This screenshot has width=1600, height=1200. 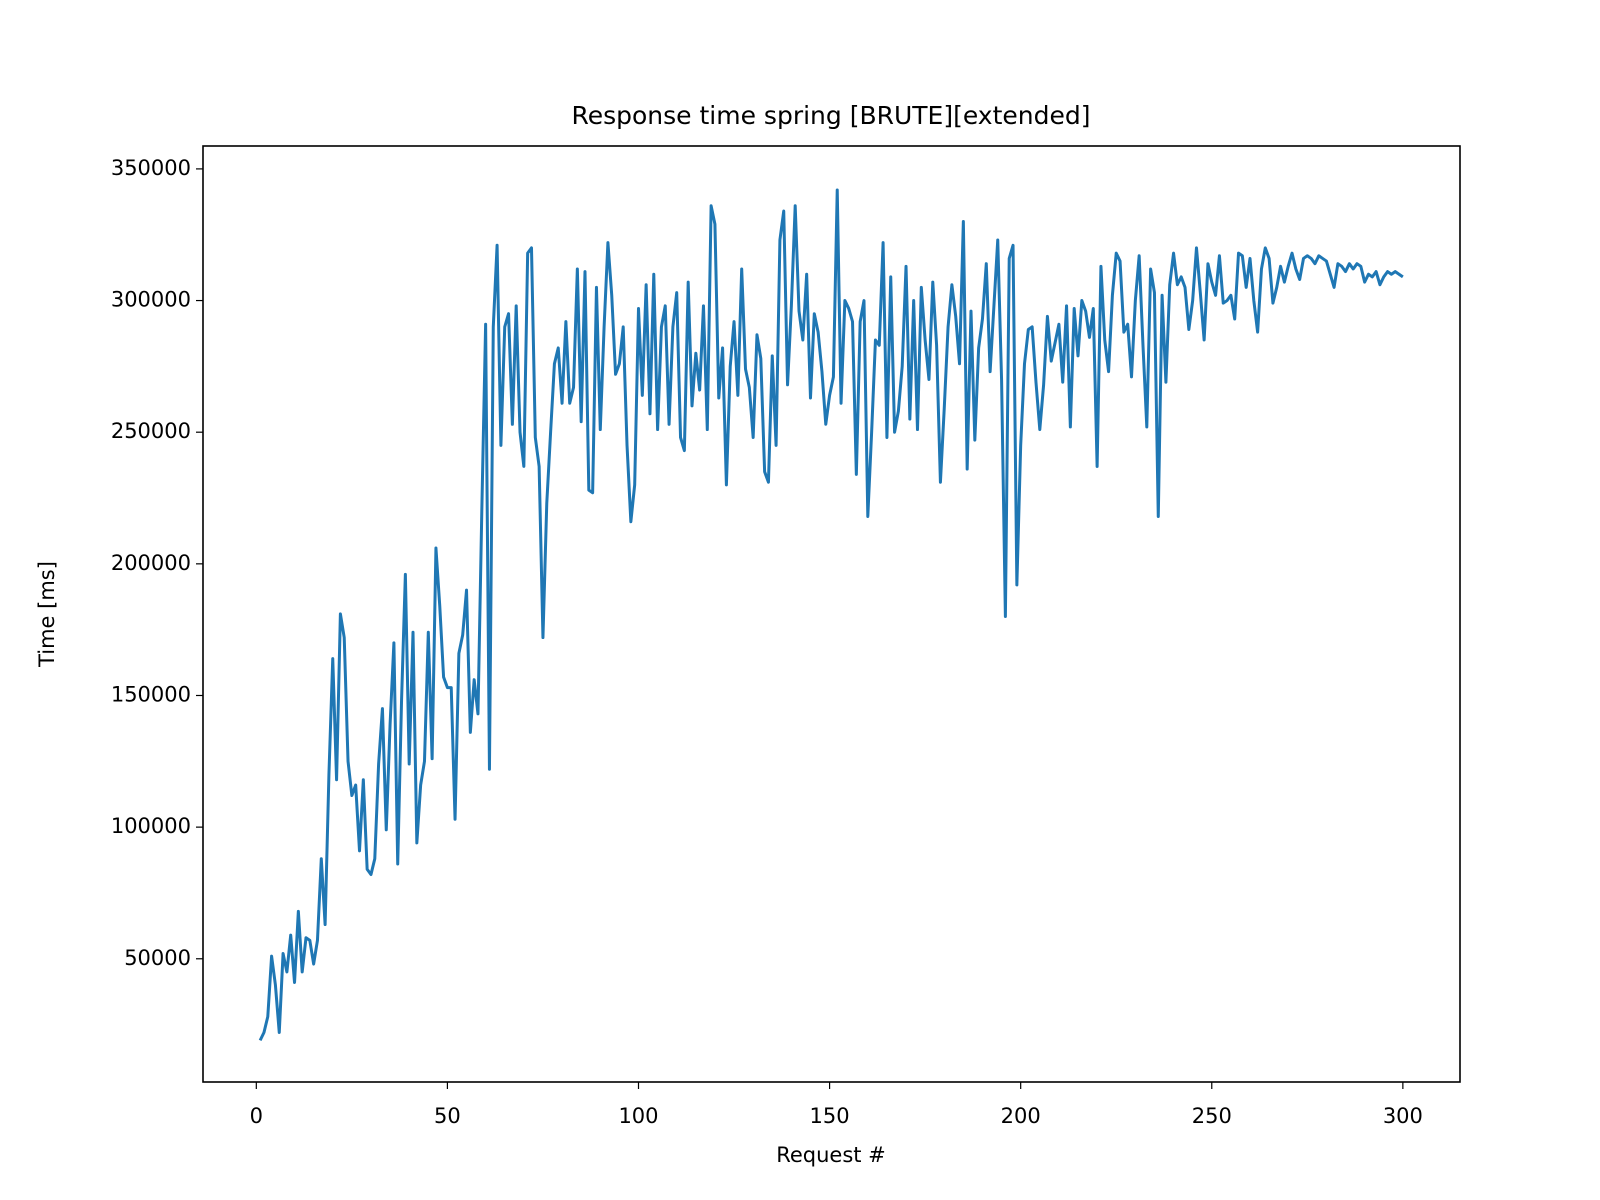 I want to click on x-tick-label: 0, so click(x=256, y=1116).